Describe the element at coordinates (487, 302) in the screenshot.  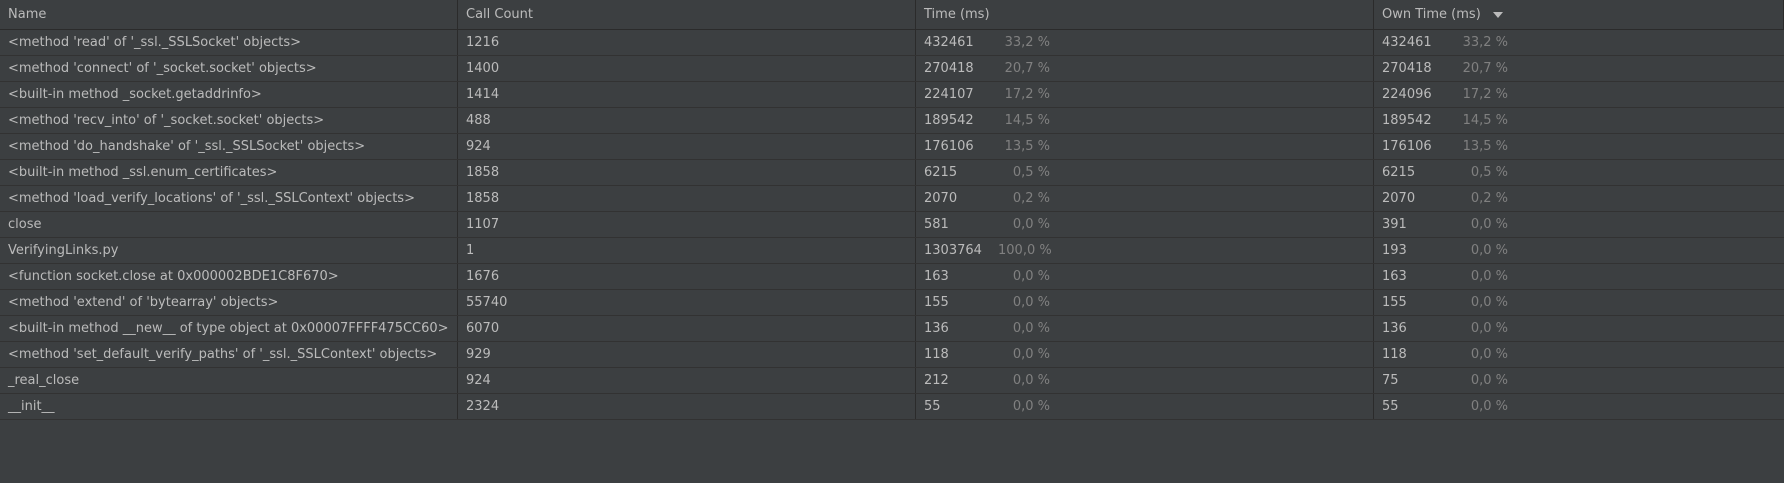
I see `call-count-value: 55740` at that location.